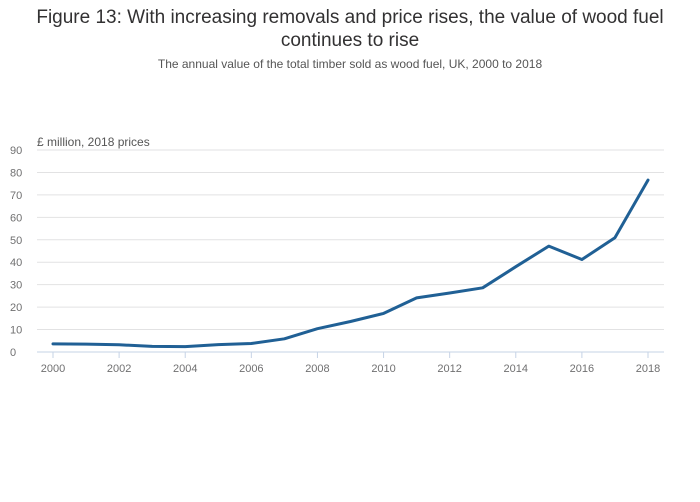  Describe the element at coordinates (16, 263) in the screenshot. I see `y-tick-label: 40` at that location.